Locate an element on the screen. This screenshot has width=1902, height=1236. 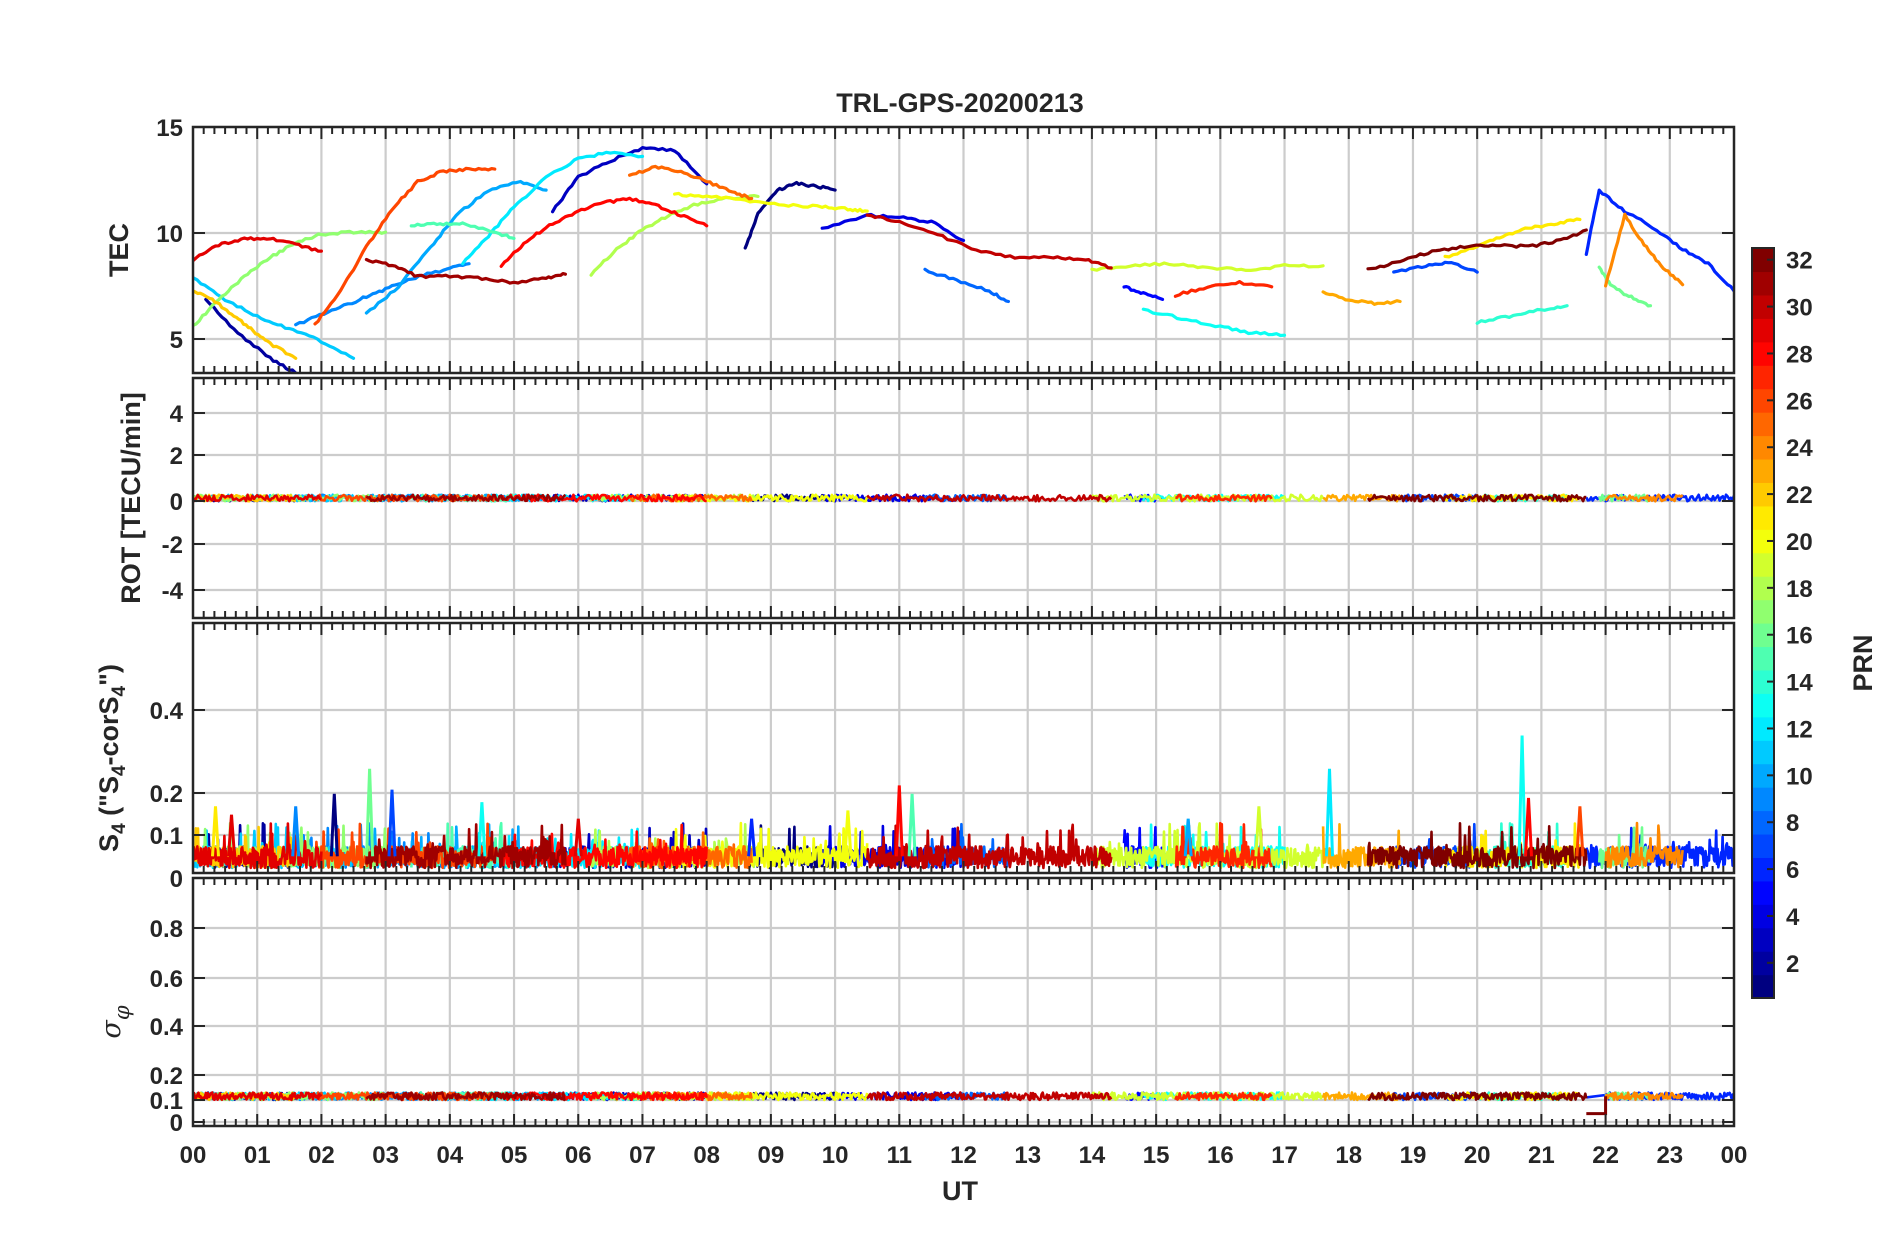
y-tick-label: 0.1 is located at coordinates (166, 1101).